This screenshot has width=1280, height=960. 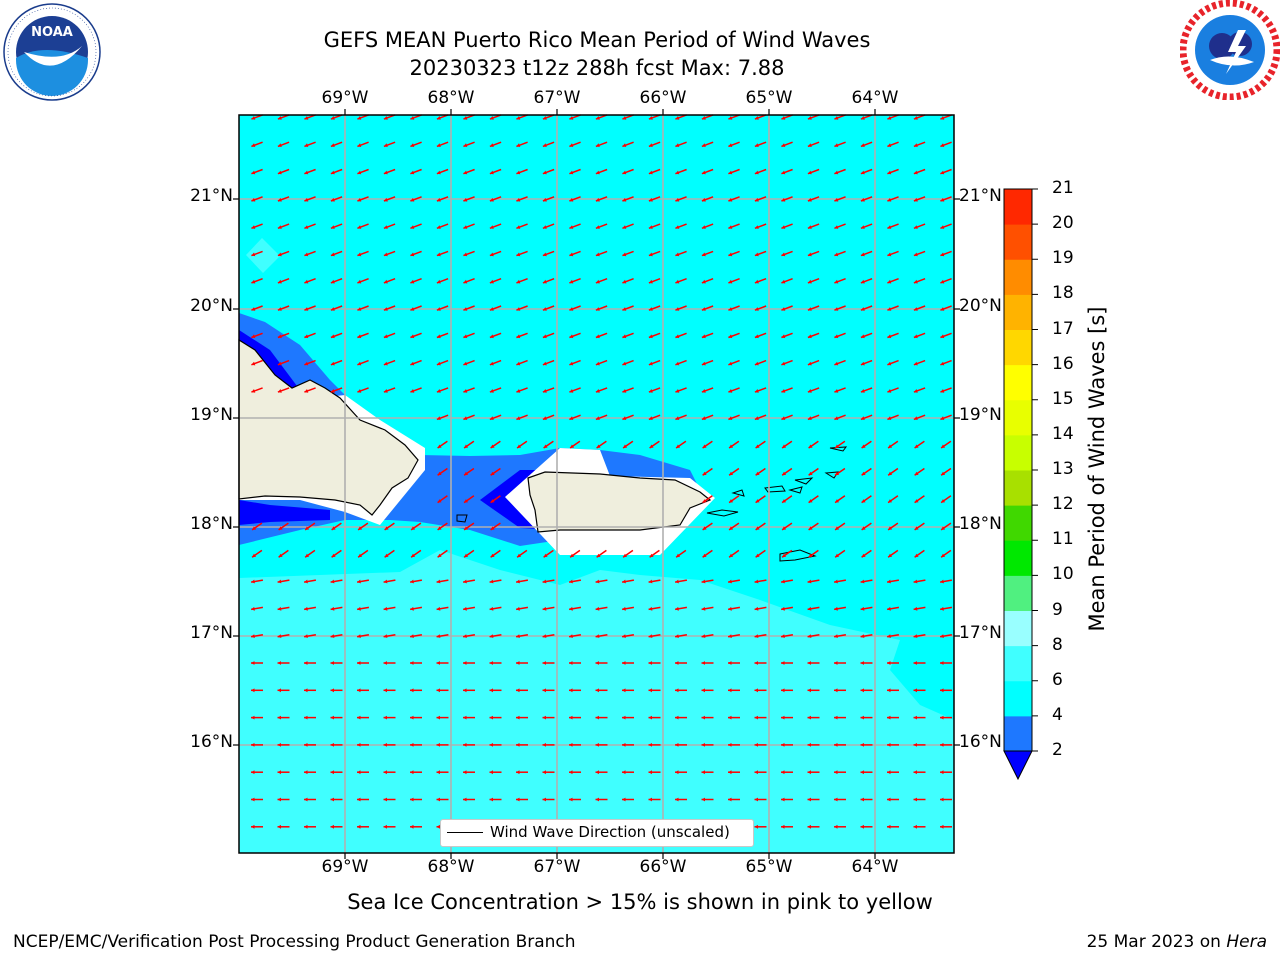 I want to click on lon-label-bottom-68w: 68°W, so click(x=451, y=867).